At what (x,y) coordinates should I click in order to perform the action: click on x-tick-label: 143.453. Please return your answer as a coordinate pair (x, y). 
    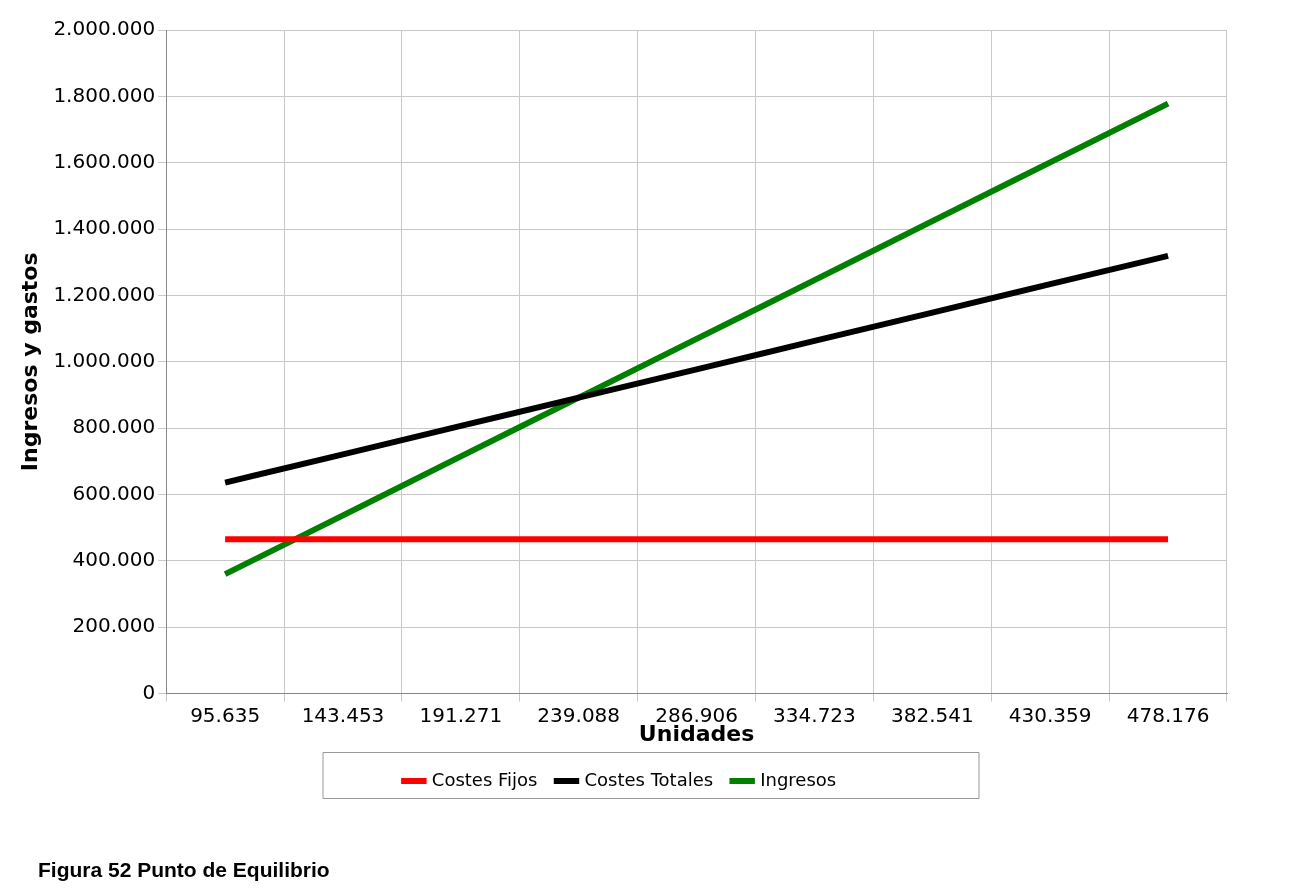
    Looking at the image, I should click on (343, 714).